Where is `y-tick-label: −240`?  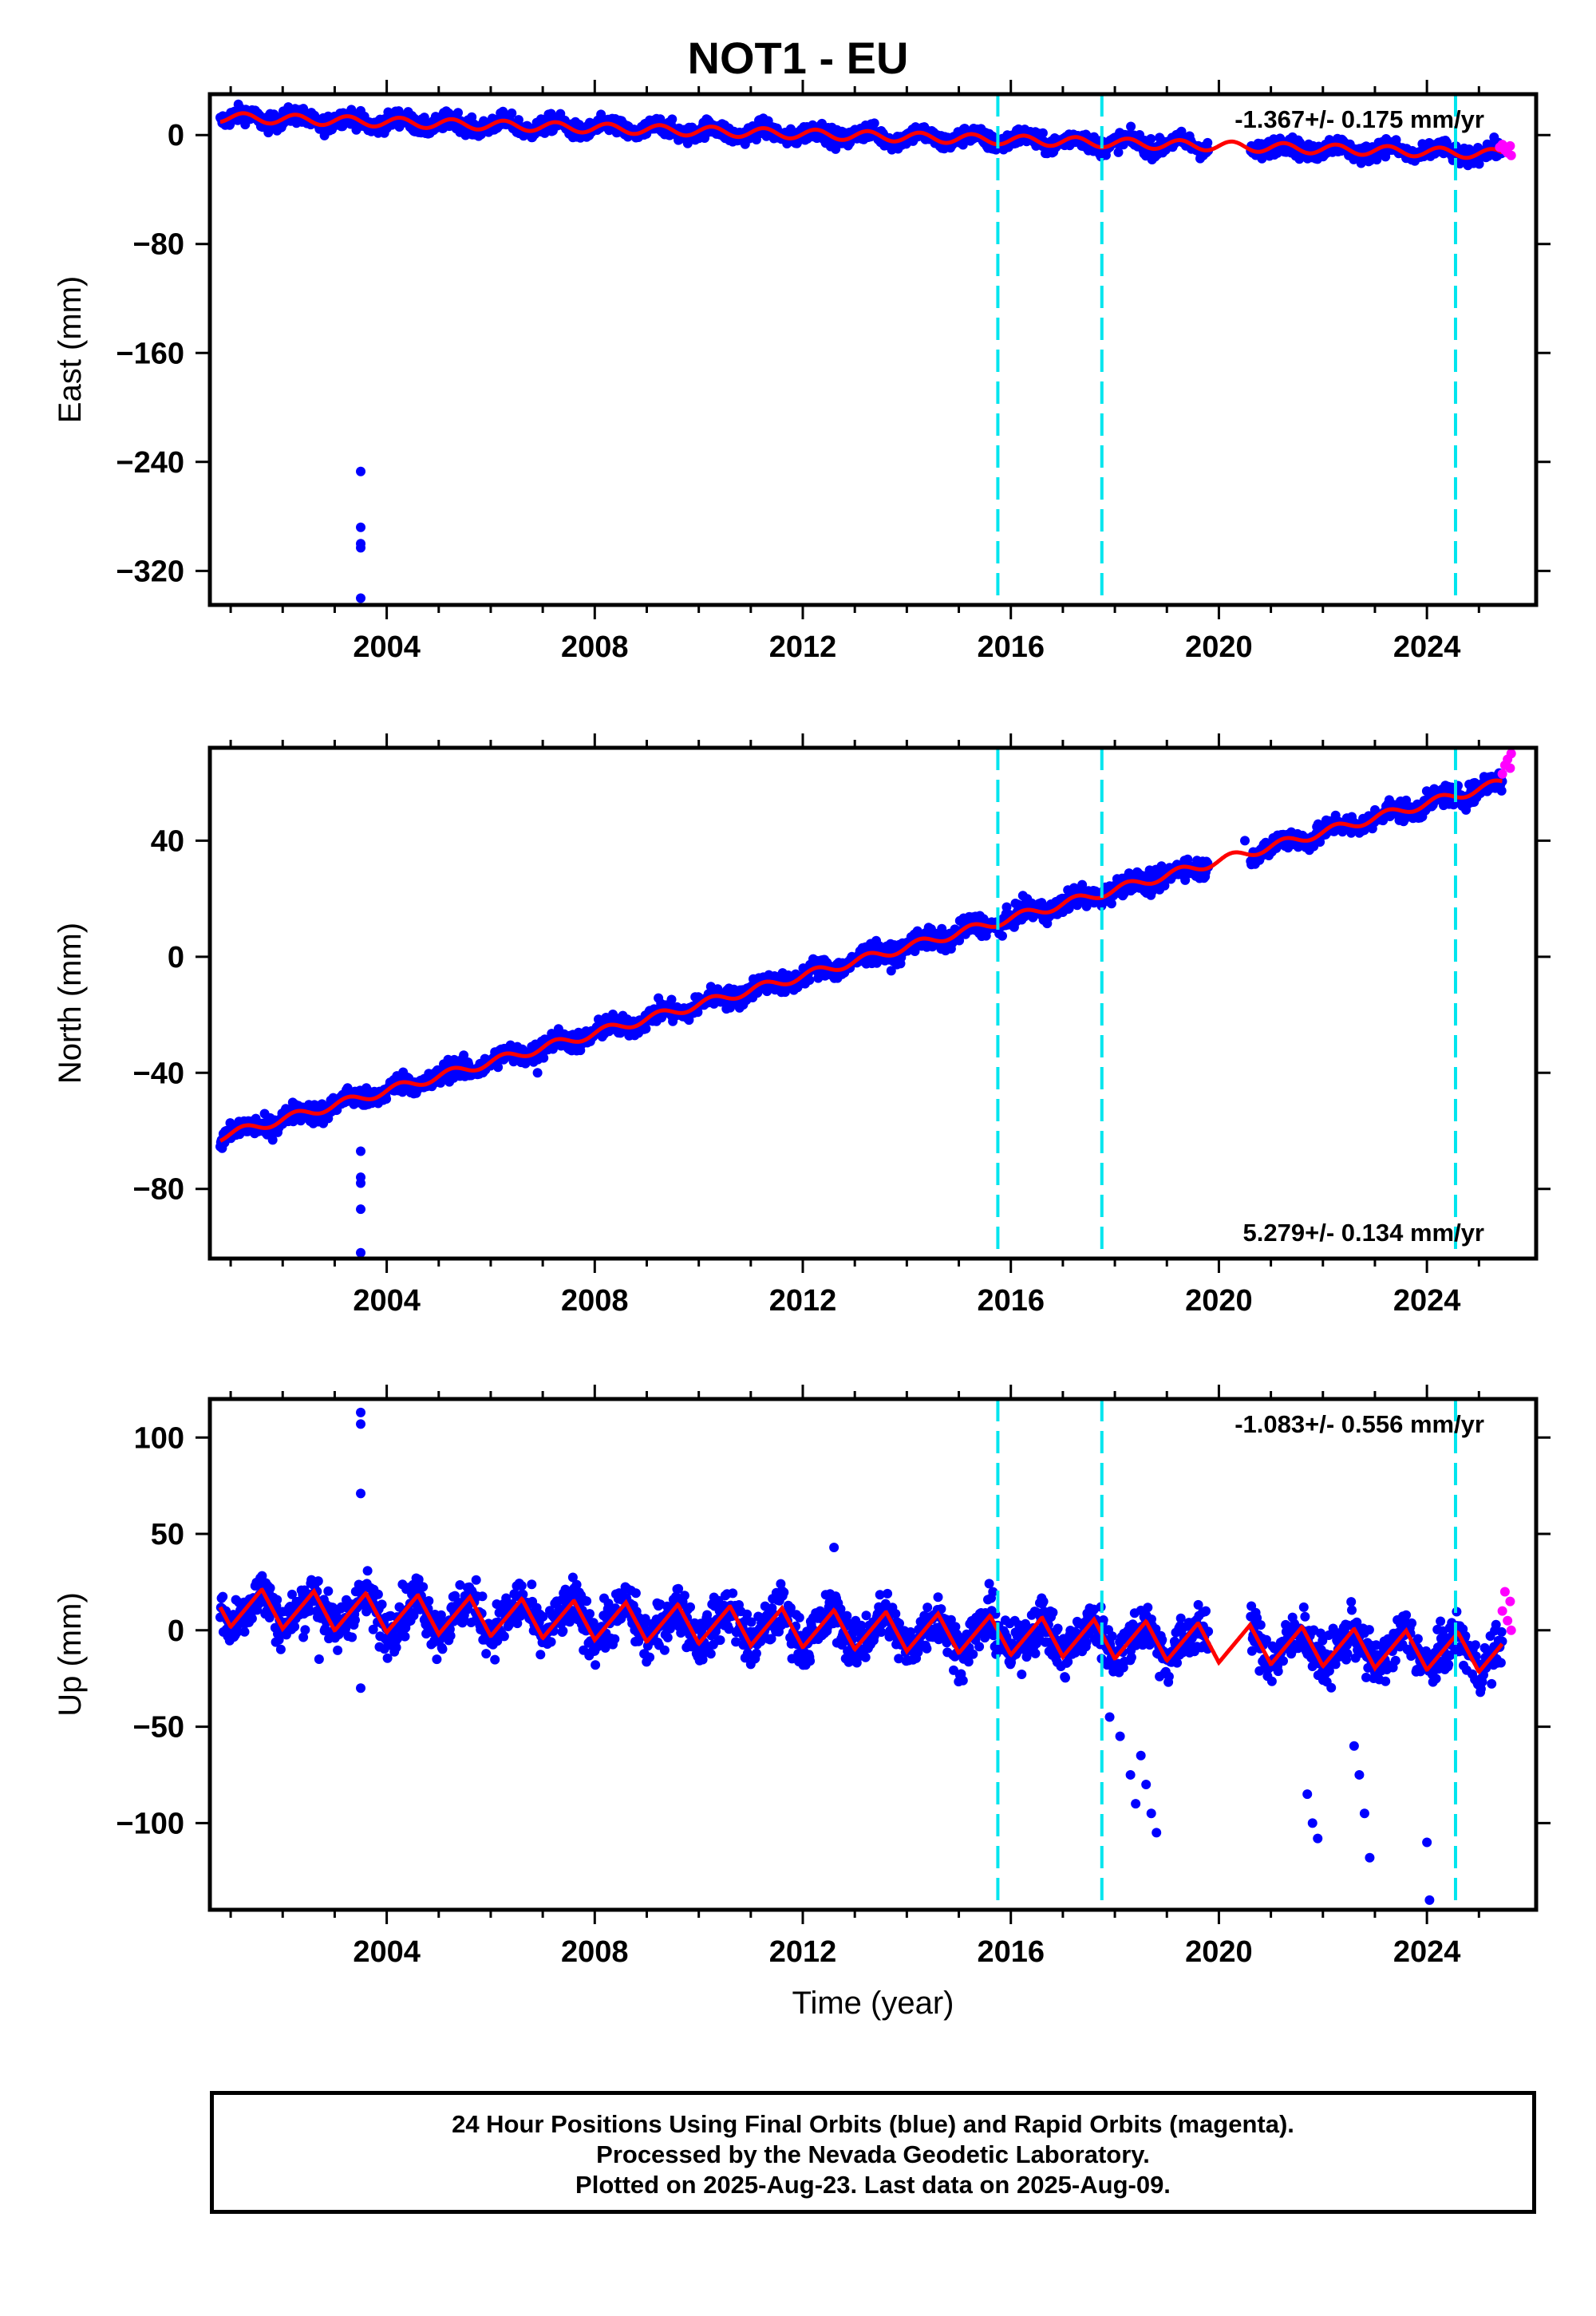 y-tick-label: −240 is located at coordinates (150, 463).